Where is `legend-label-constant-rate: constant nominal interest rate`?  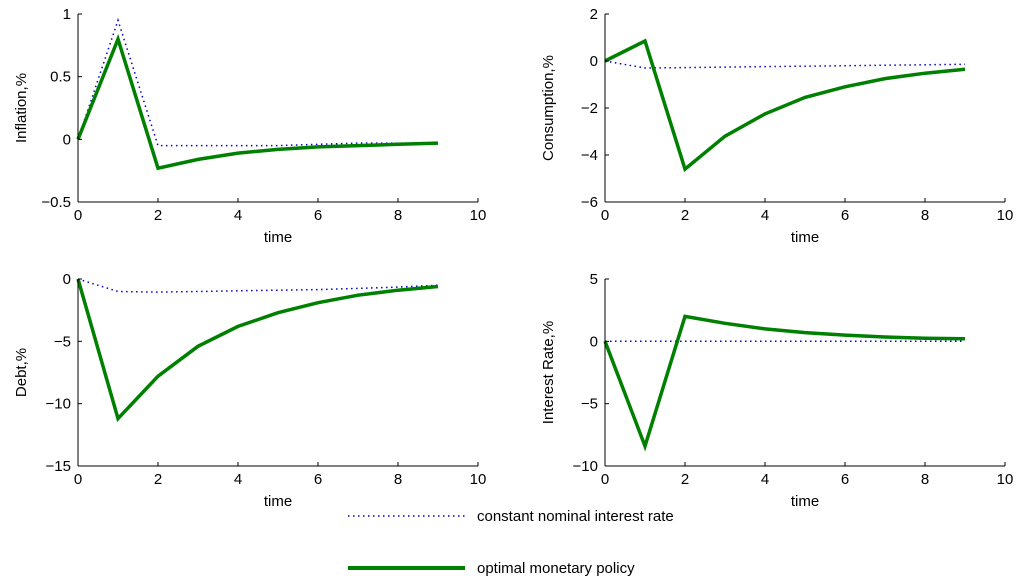
legend-label-constant-rate: constant nominal interest rate is located at coordinates (575, 516).